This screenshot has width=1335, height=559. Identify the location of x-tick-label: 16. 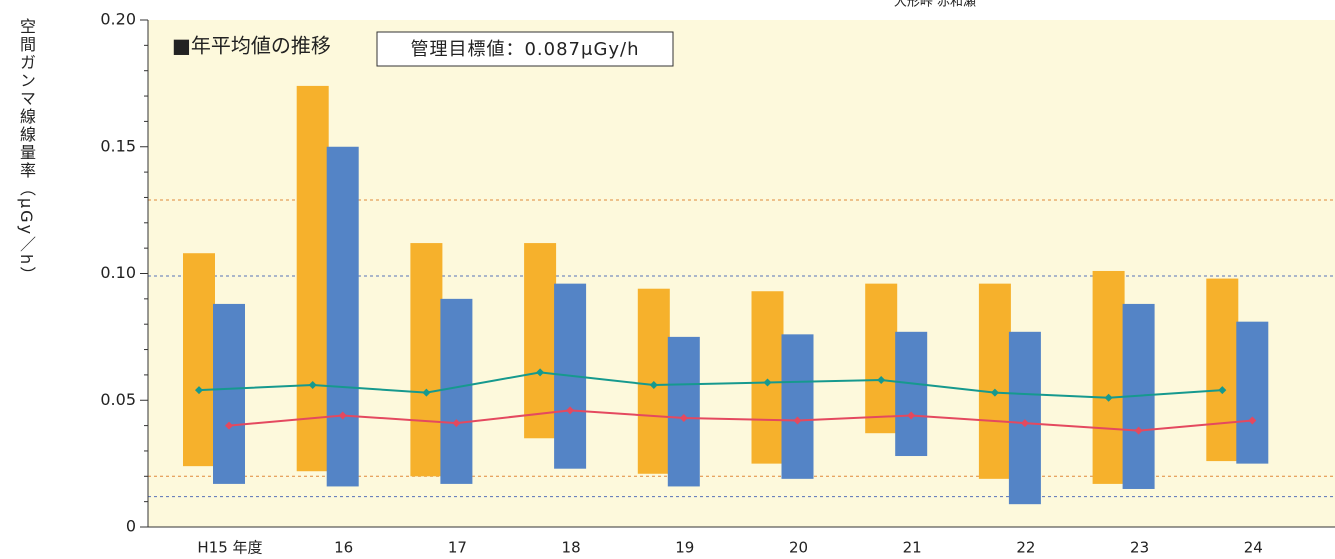
(343, 548).